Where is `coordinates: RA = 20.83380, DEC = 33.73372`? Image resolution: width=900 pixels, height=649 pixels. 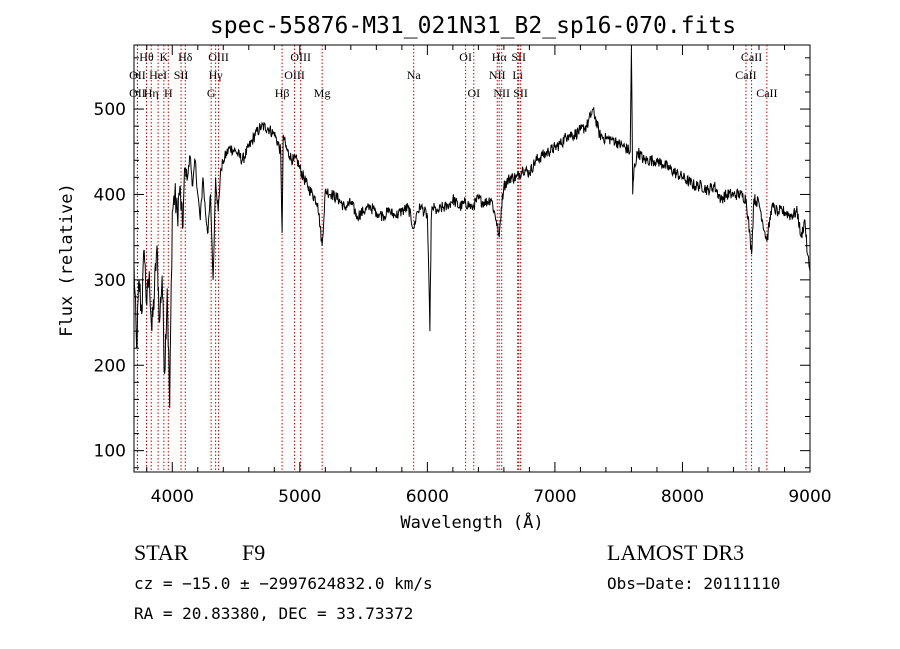 coordinates: RA = 20.83380, DEC = 33.73372 is located at coordinates (274, 613).